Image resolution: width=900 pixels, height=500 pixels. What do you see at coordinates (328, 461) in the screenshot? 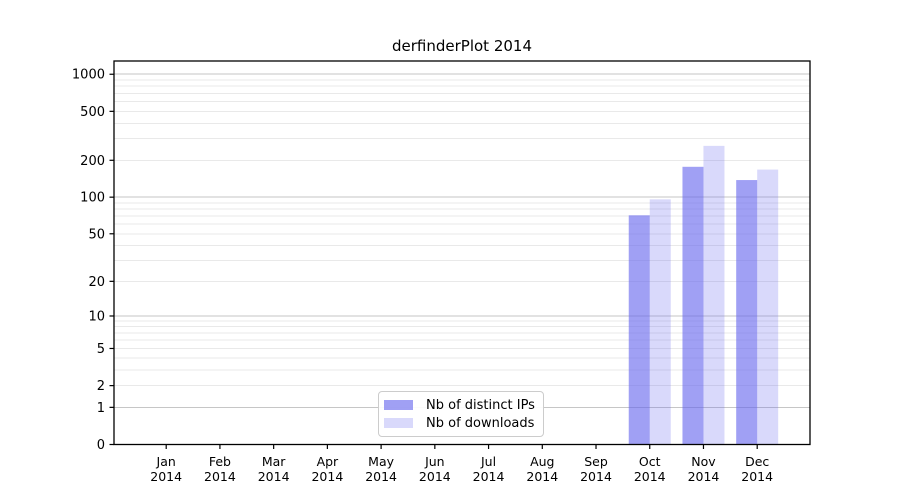
I see `x-tick-label-month: Apr` at bounding box center [328, 461].